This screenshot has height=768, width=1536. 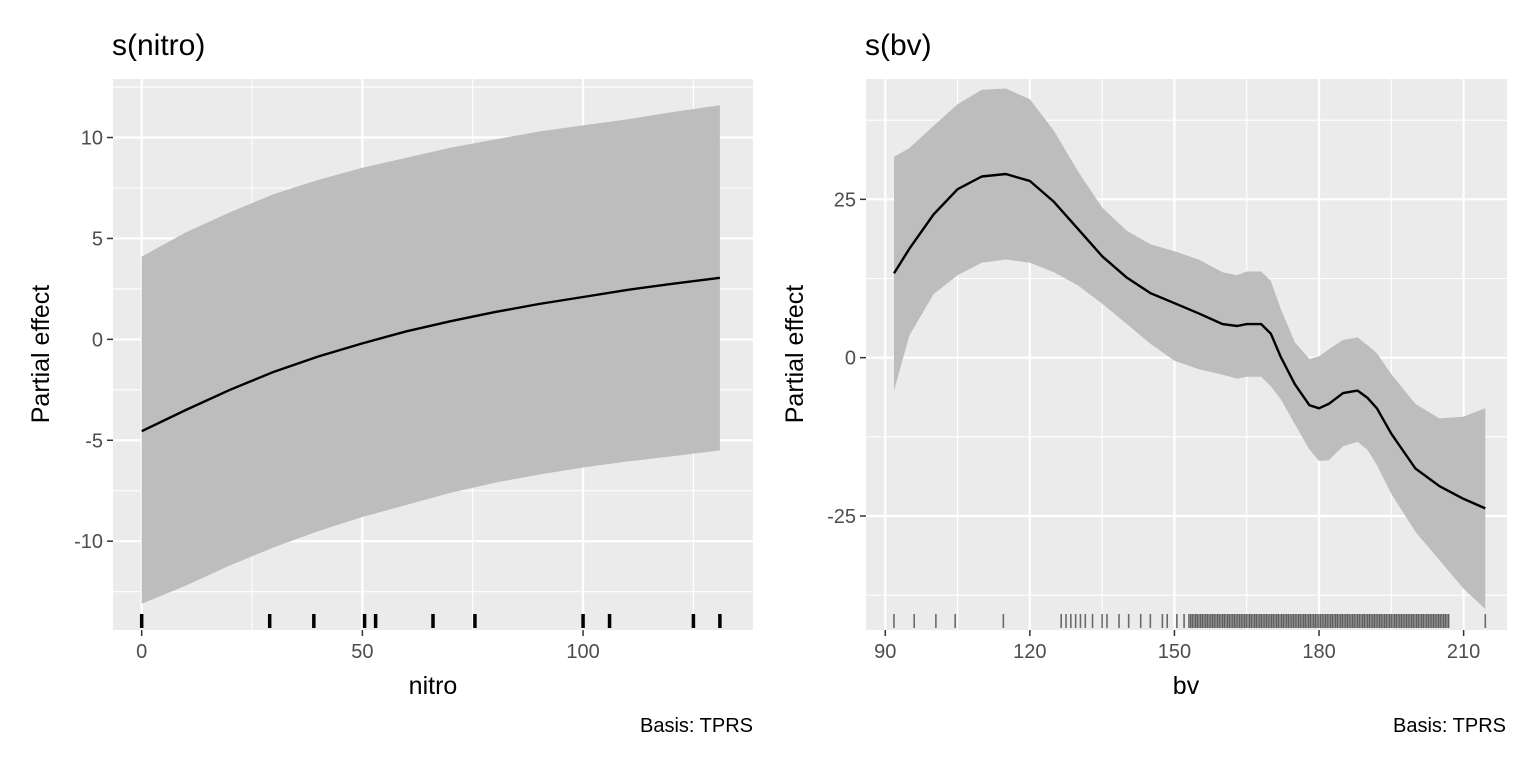 What do you see at coordinates (92, 139) in the screenshot?
I see `y-tick-label: 10` at bounding box center [92, 139].